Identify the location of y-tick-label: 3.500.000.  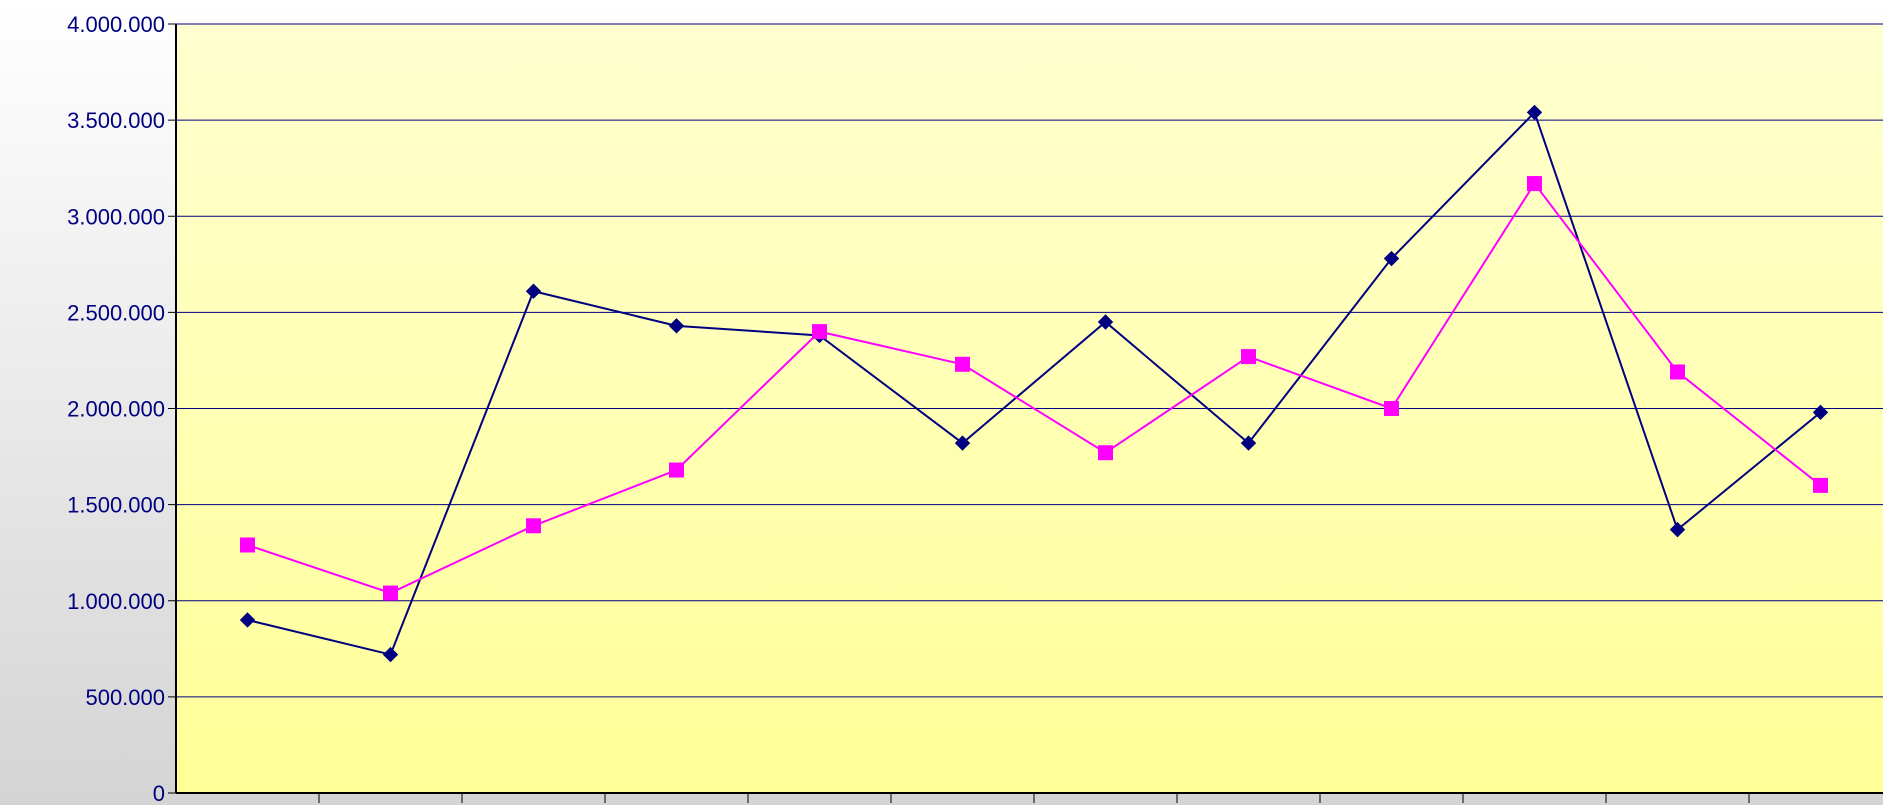
(116, 120).